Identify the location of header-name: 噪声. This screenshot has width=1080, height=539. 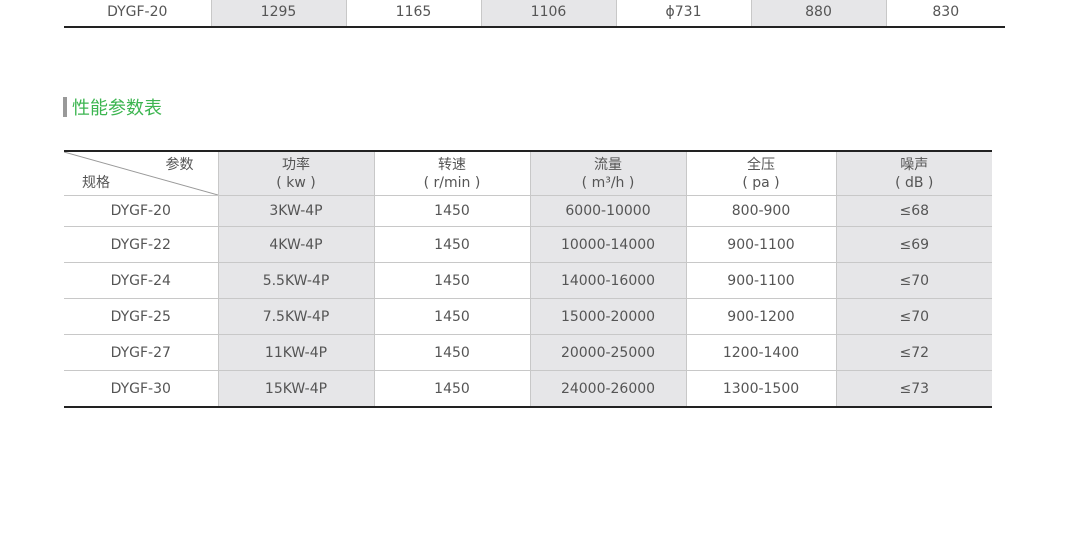
(914, 164).